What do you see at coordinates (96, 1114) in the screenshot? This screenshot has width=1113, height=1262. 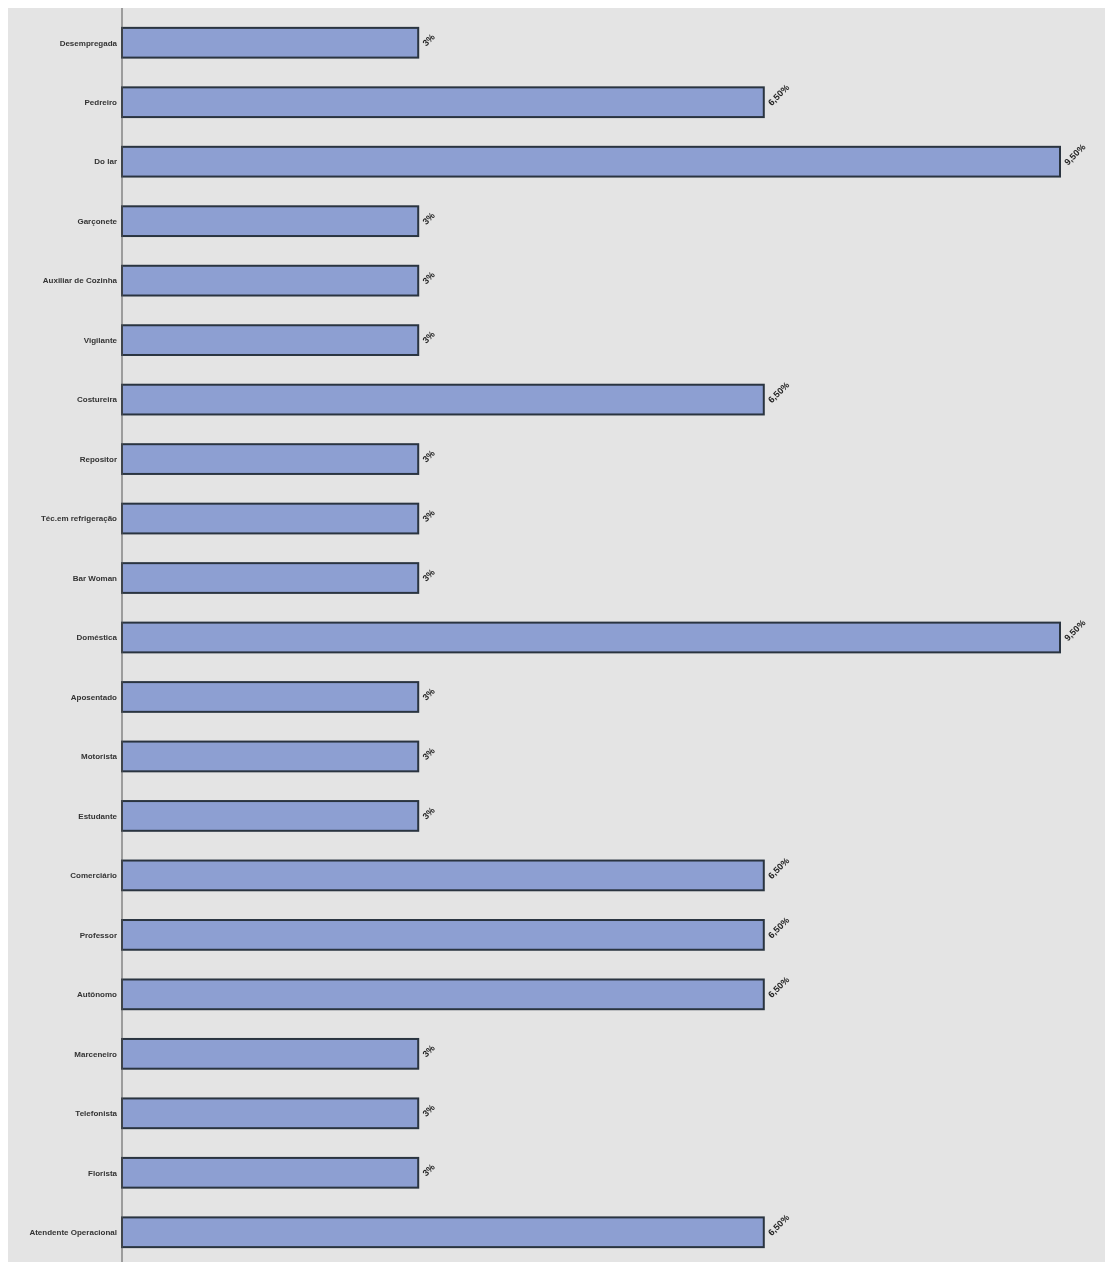 I see `y-tick-label: Telefonista` at bounding box center [96, 1114].